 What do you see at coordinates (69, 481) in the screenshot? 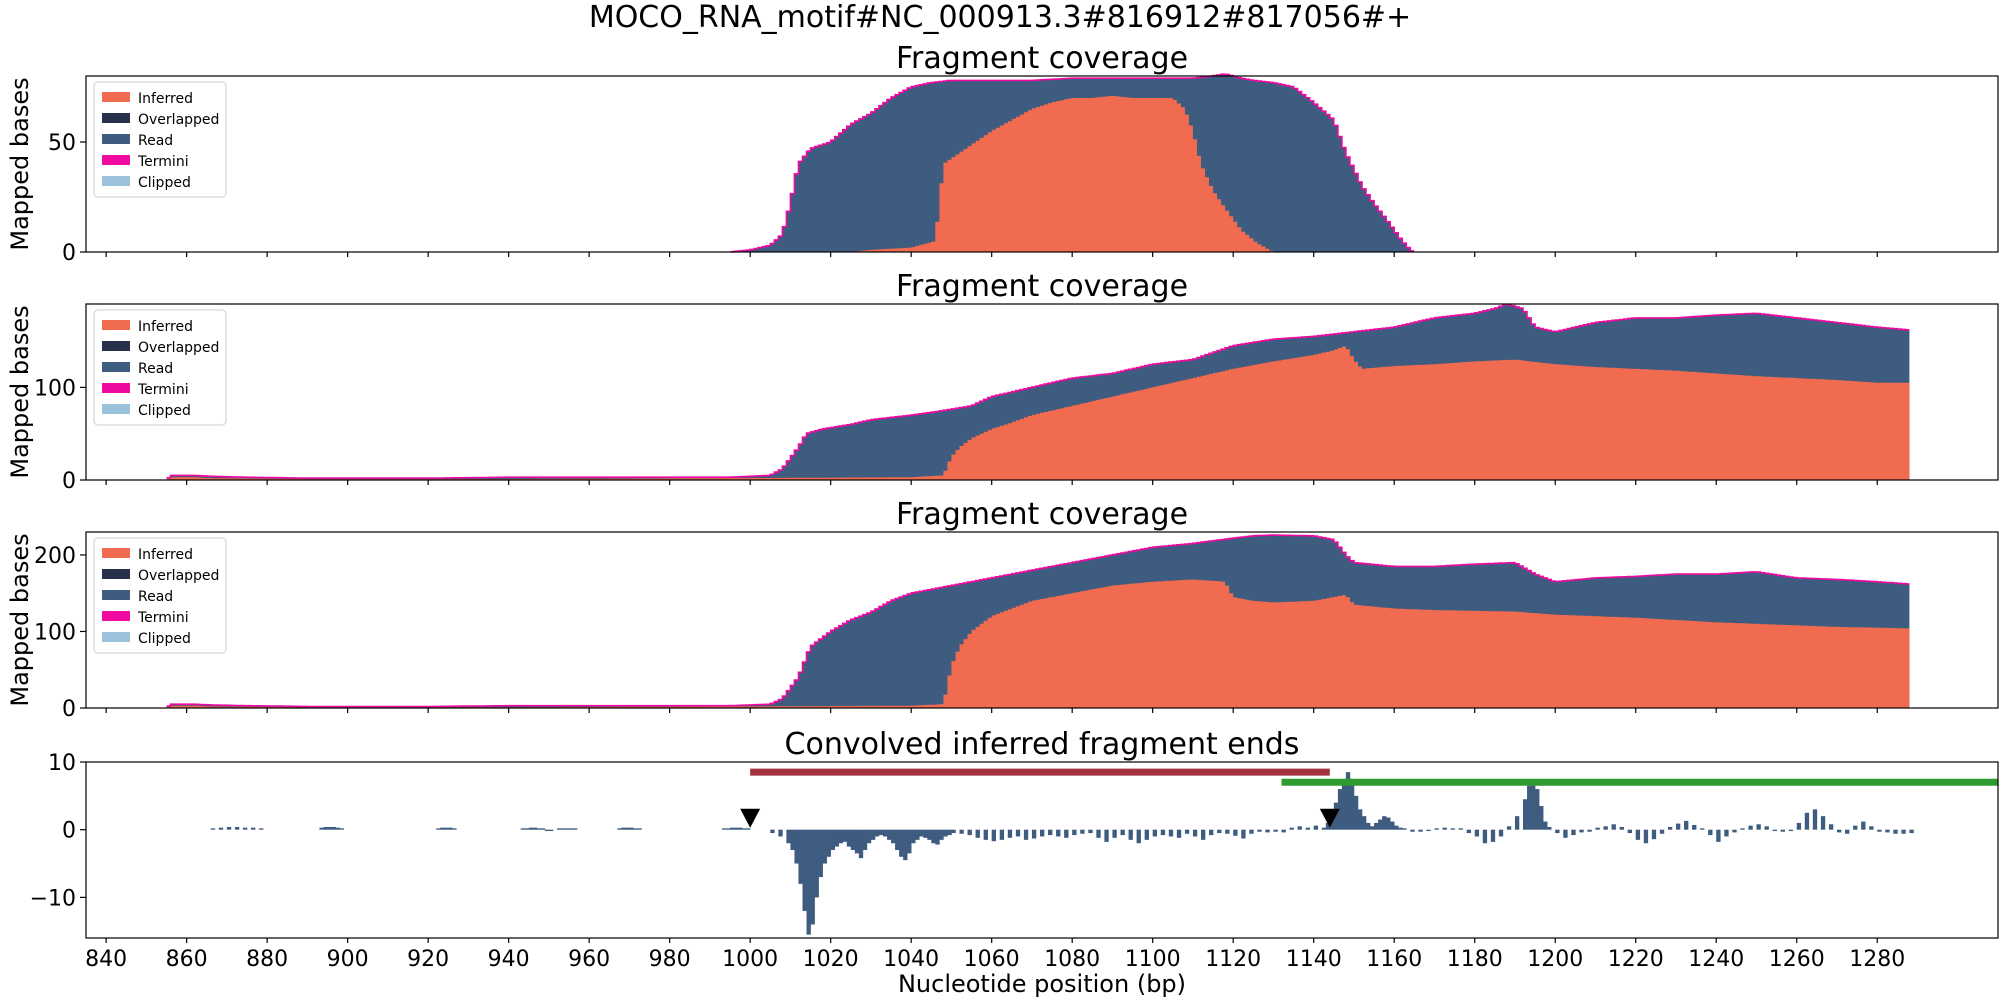
I see `y-tick-label: 0` at bounding box center [69, 481].